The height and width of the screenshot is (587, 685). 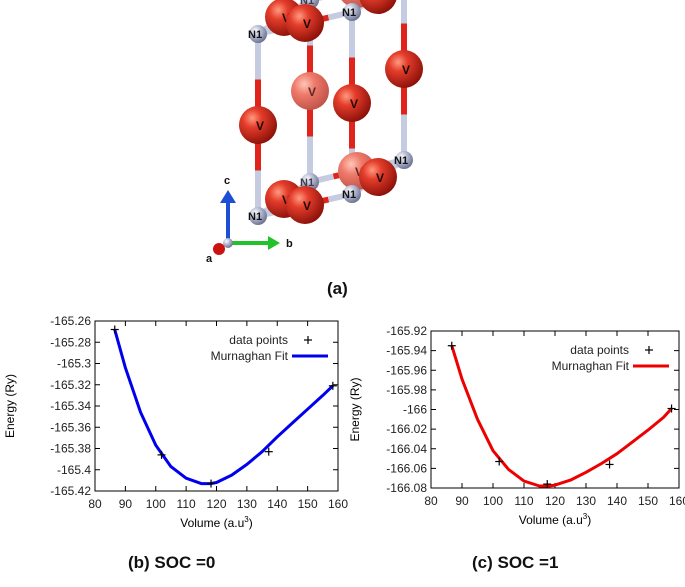 What do you see at coordinates (70, 449) in the screenshot?
I see `y-tick-label: -165.38` at bounding box center [70, 449].